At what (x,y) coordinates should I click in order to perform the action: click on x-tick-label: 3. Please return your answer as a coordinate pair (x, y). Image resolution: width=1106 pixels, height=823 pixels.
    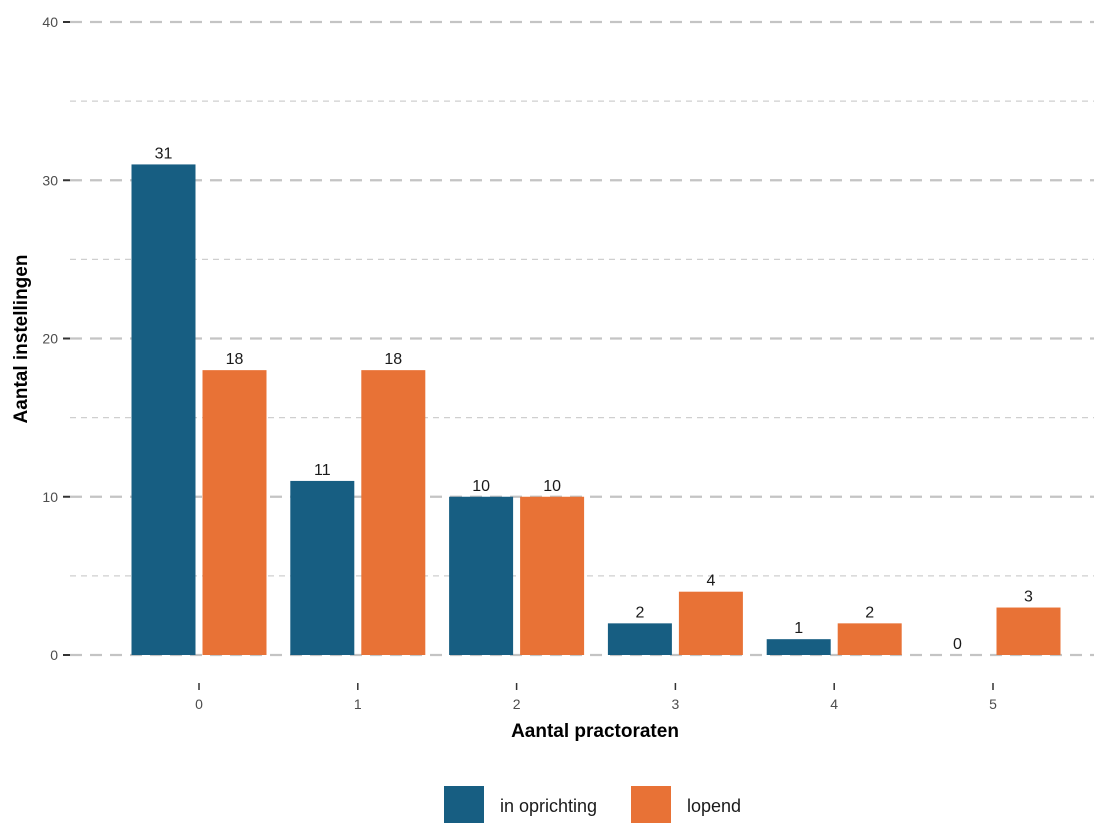
    Looking at the image, I should click on (676, 704).